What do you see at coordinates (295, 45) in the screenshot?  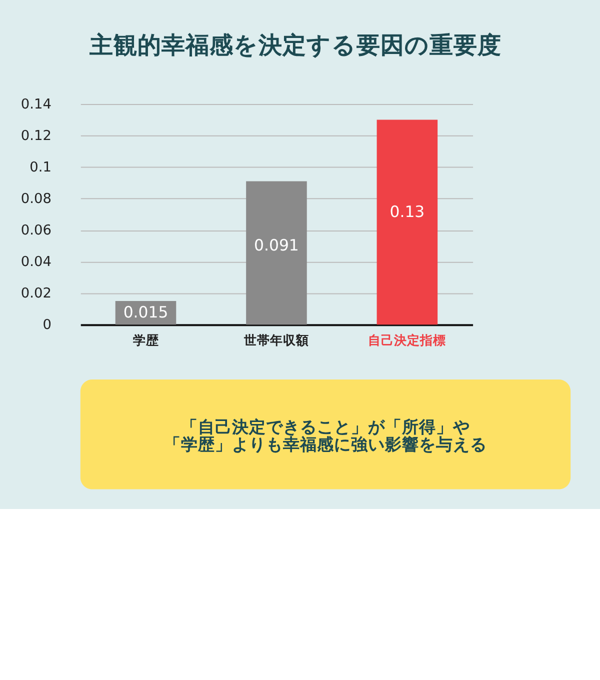 I see `chart-title: 主観的幸福感を決定する要因の重要度` at bounding box center [295, 45].